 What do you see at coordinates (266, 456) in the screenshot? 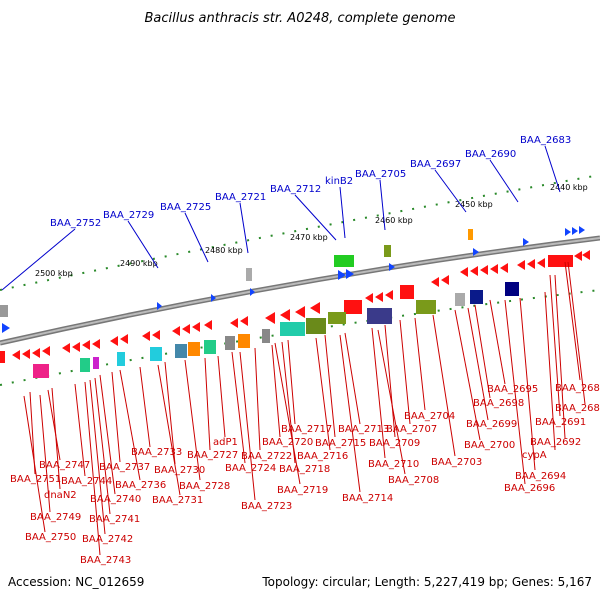
I see `gene-label: BAA_2722` at bounding box center [266, 456].